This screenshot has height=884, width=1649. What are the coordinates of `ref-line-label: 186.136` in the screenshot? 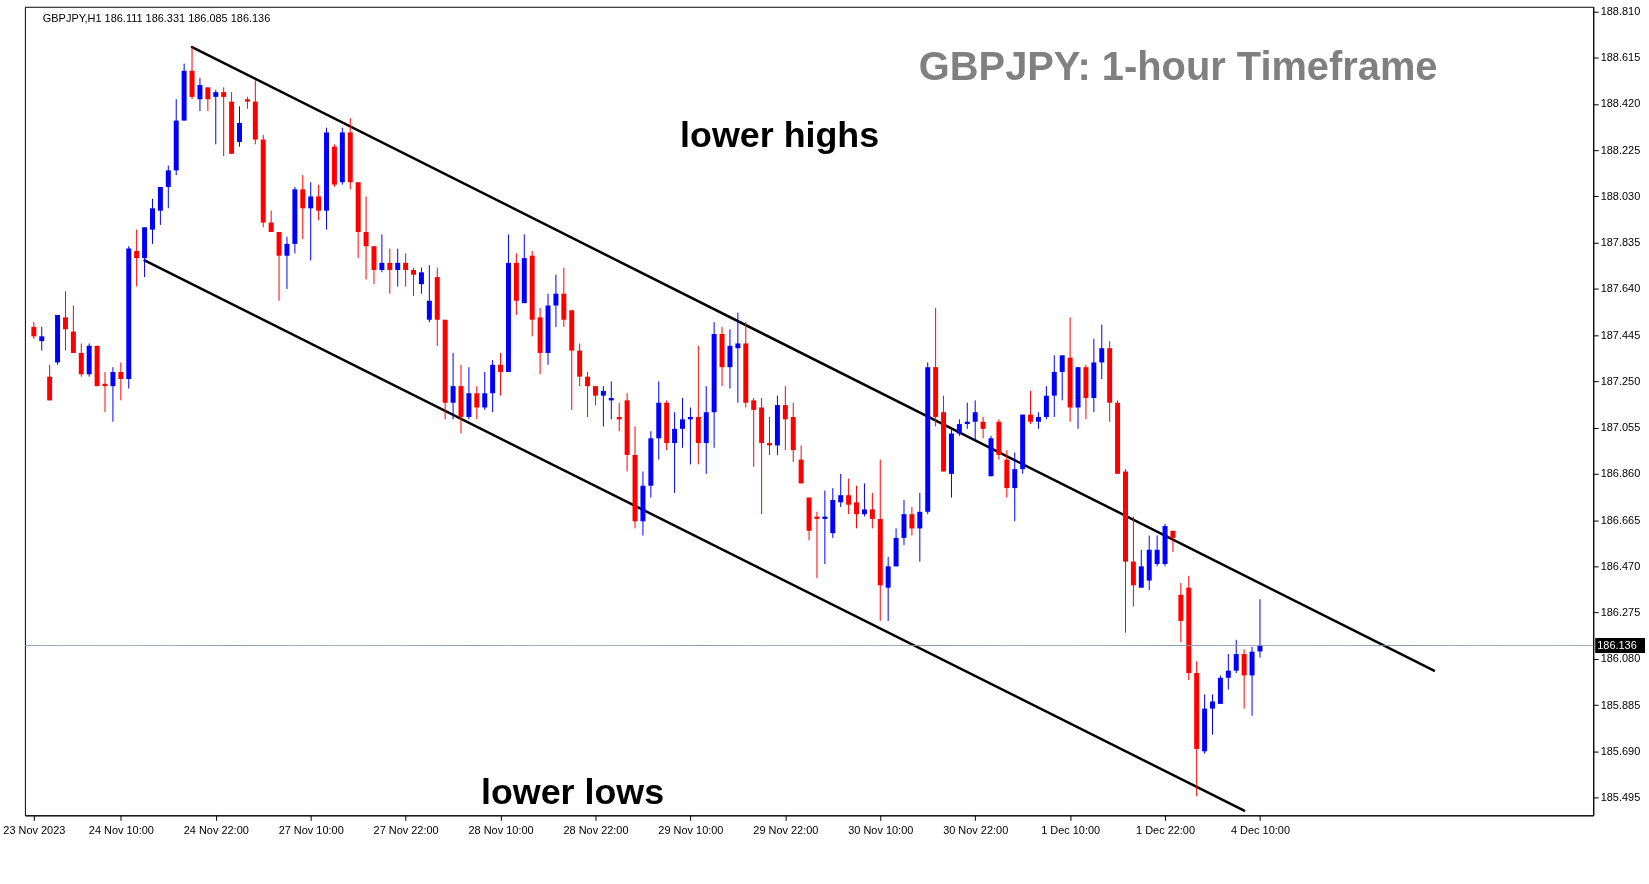 It's located at (1617, 644).